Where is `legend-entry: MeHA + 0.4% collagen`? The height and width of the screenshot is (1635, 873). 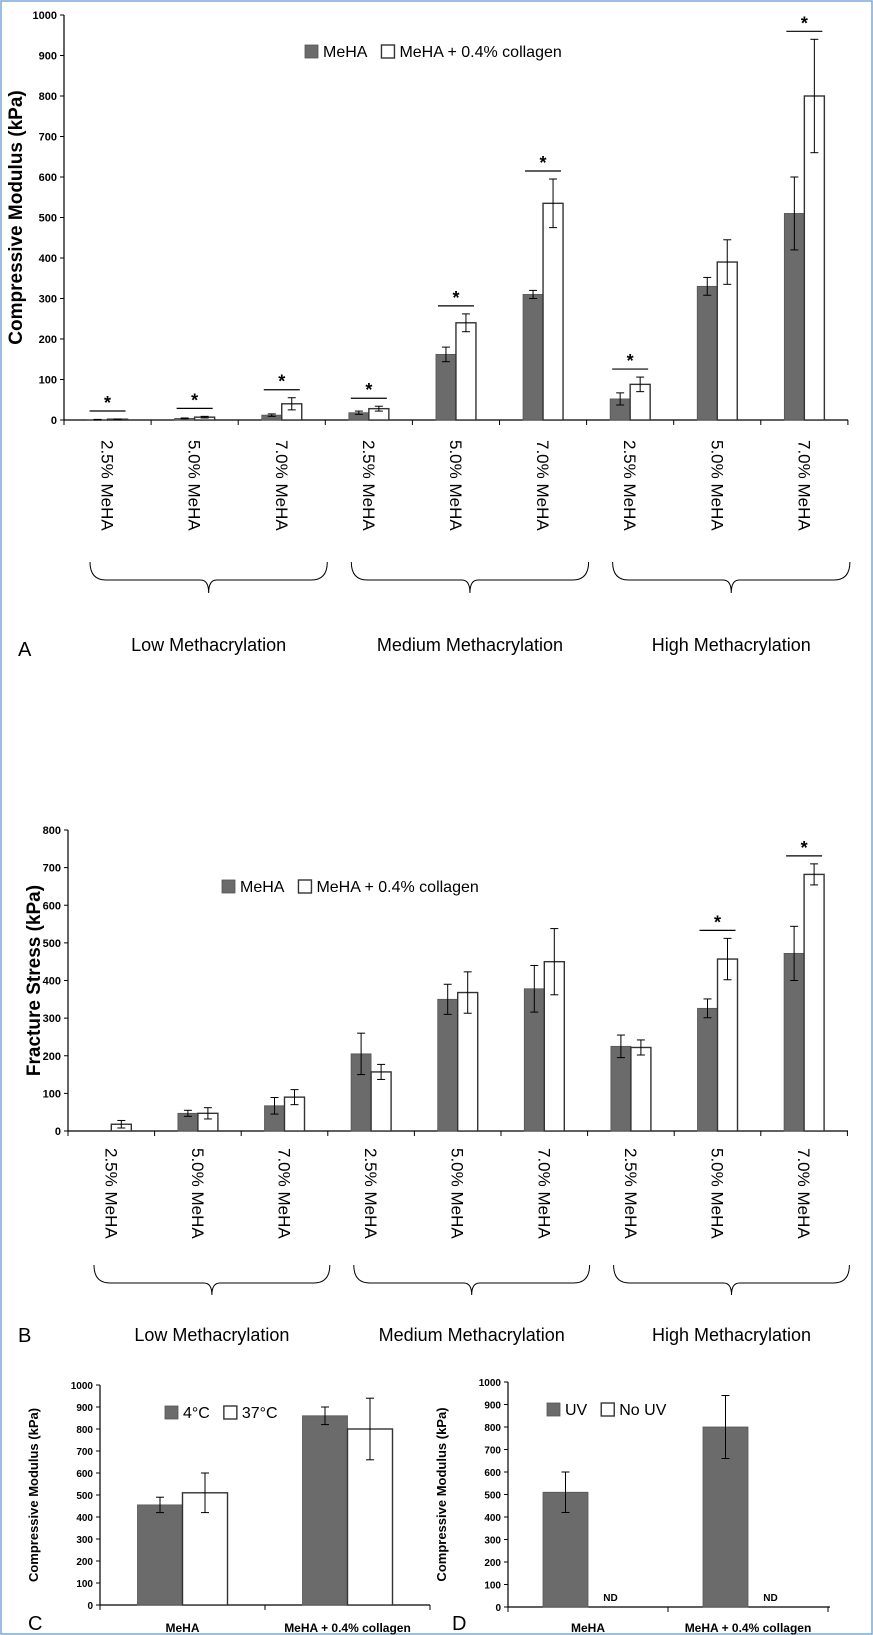 legend-entry: MeHA + 0.4% collagen is located at coordinates (397, 887).